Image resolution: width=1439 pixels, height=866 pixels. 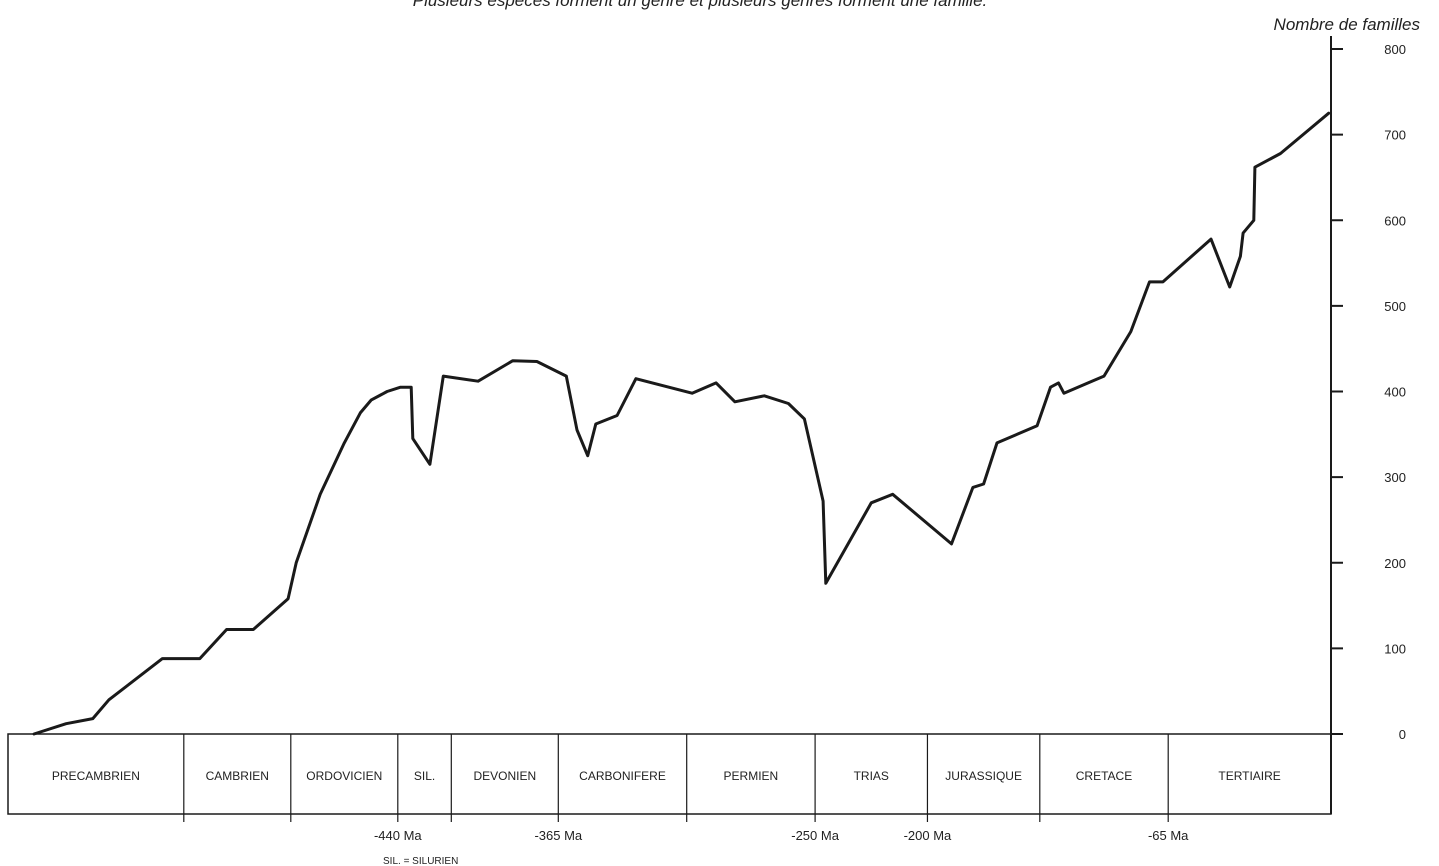 What do you see at coordinates (1347, 24) in the screenshot?
I see `y-axis-label: Nombre de familles` at bounding box center [1347, 24].